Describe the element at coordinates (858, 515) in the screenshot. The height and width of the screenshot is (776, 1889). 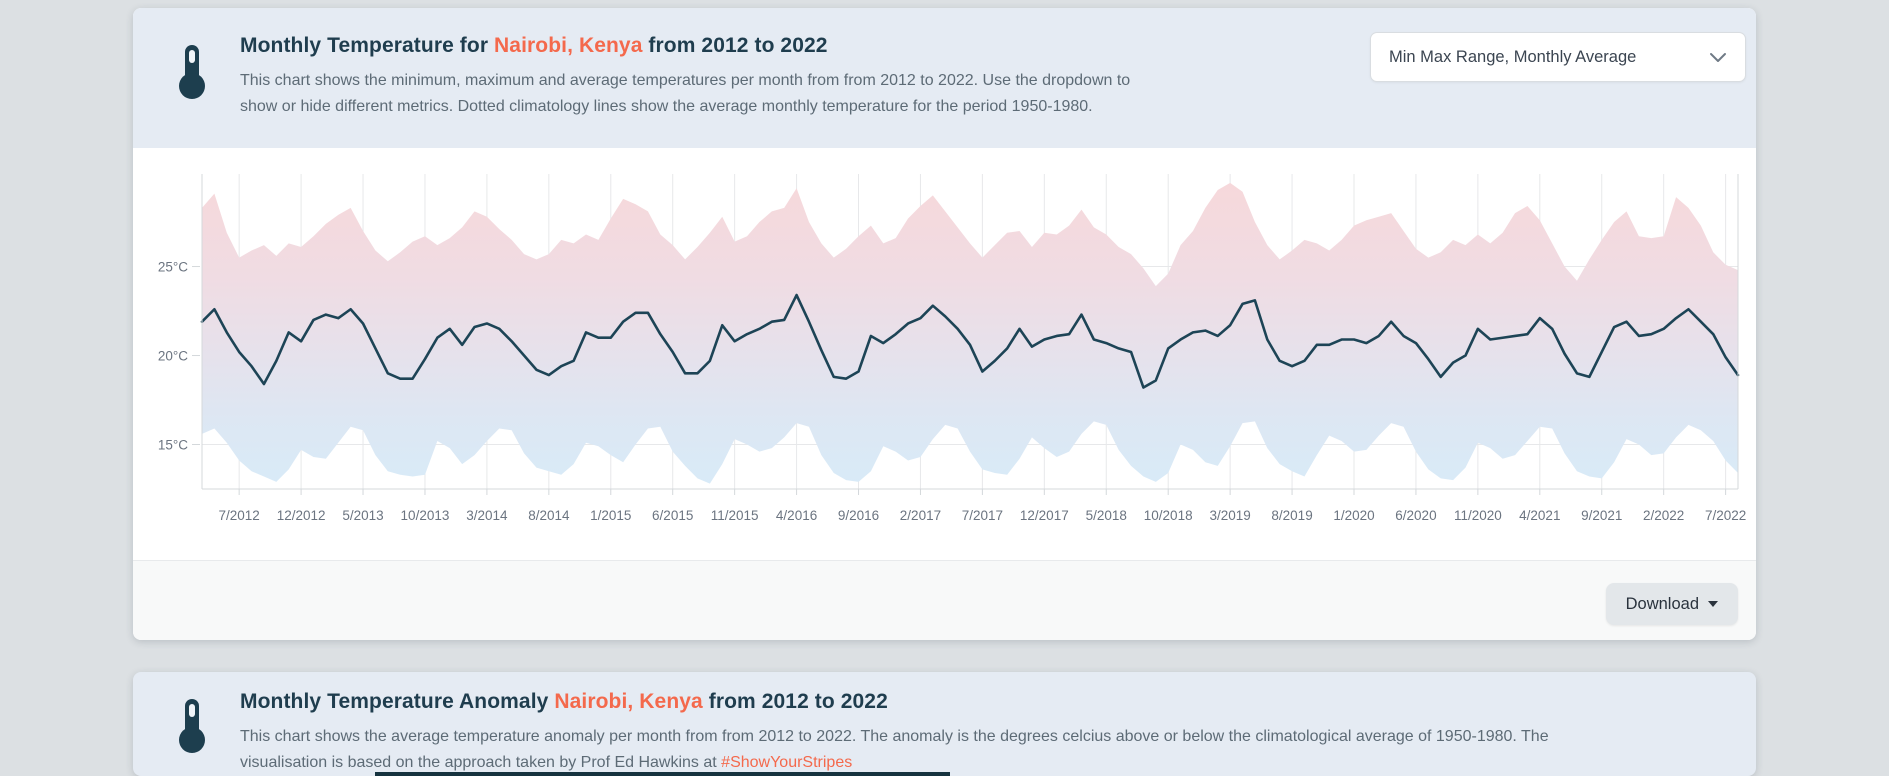
I see `x-axis-tick-label: 9/2016` at that location.